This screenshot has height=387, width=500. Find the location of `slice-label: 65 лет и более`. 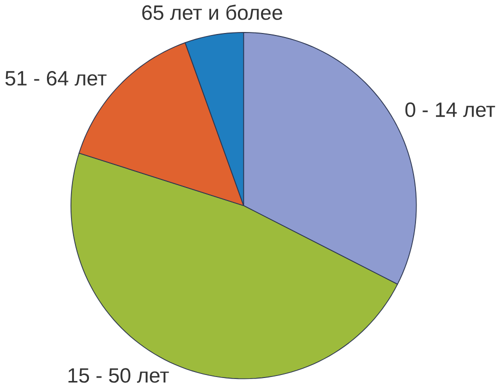

slice-label: 65 лет и более is located at coordinates (212, 12).